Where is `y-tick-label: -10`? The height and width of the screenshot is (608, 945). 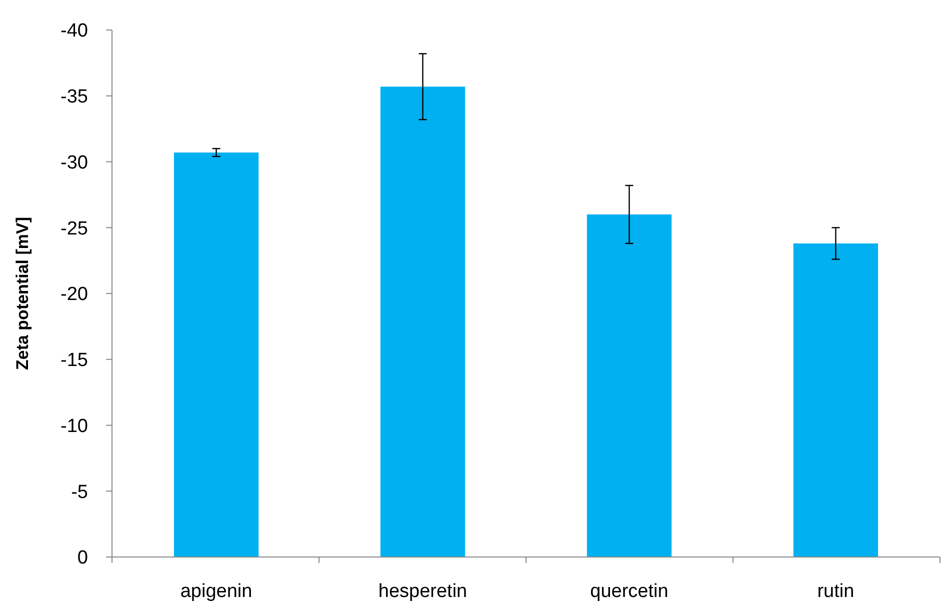
y-tick-label: -10 is located at coordinates (74, 426).